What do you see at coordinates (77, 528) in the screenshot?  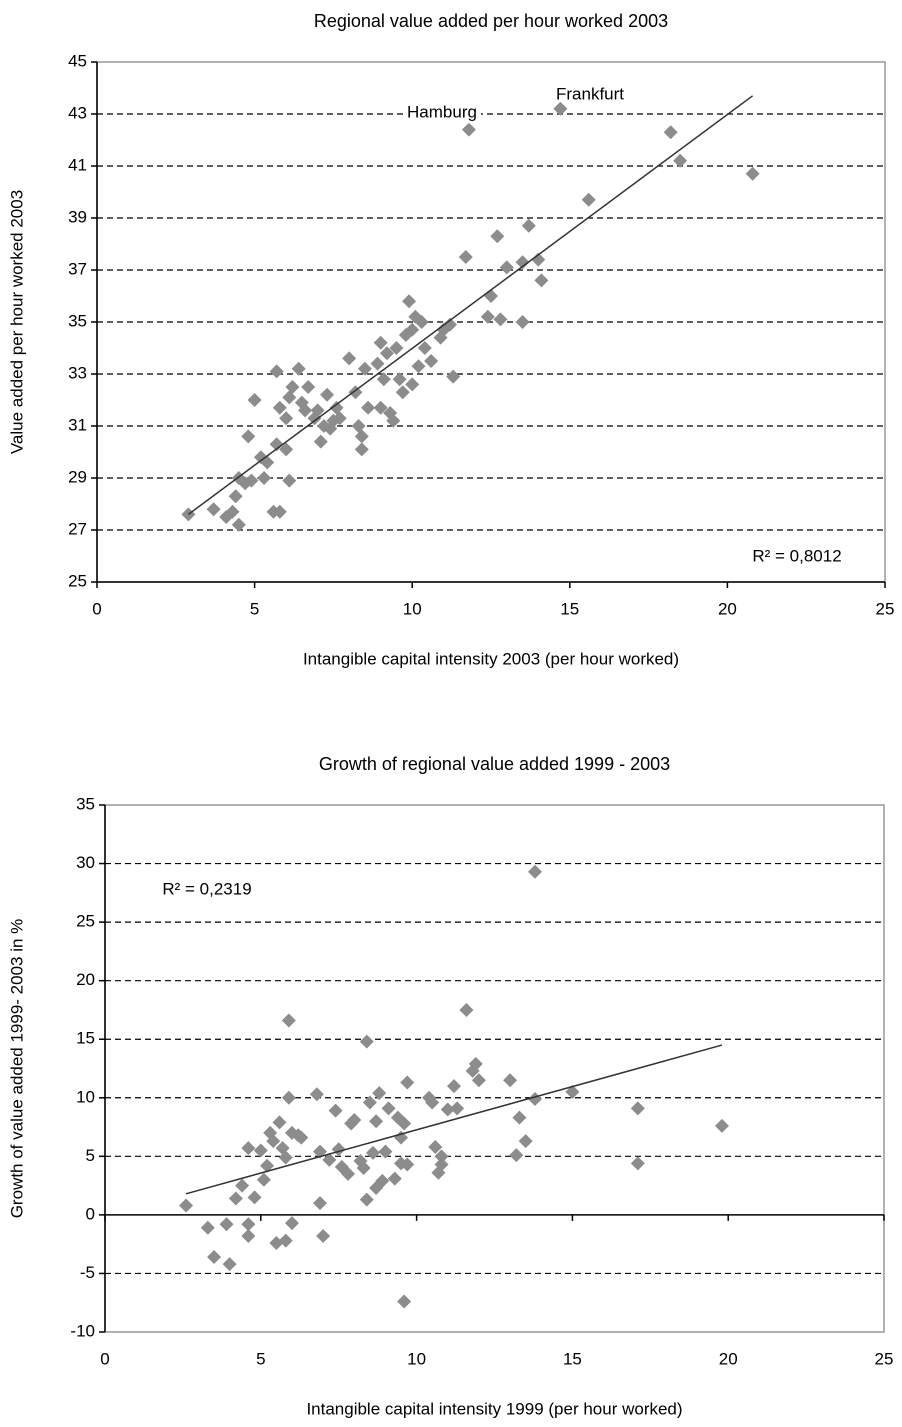 I see `y-tick-label: 27` at bounding box center [77, 528].